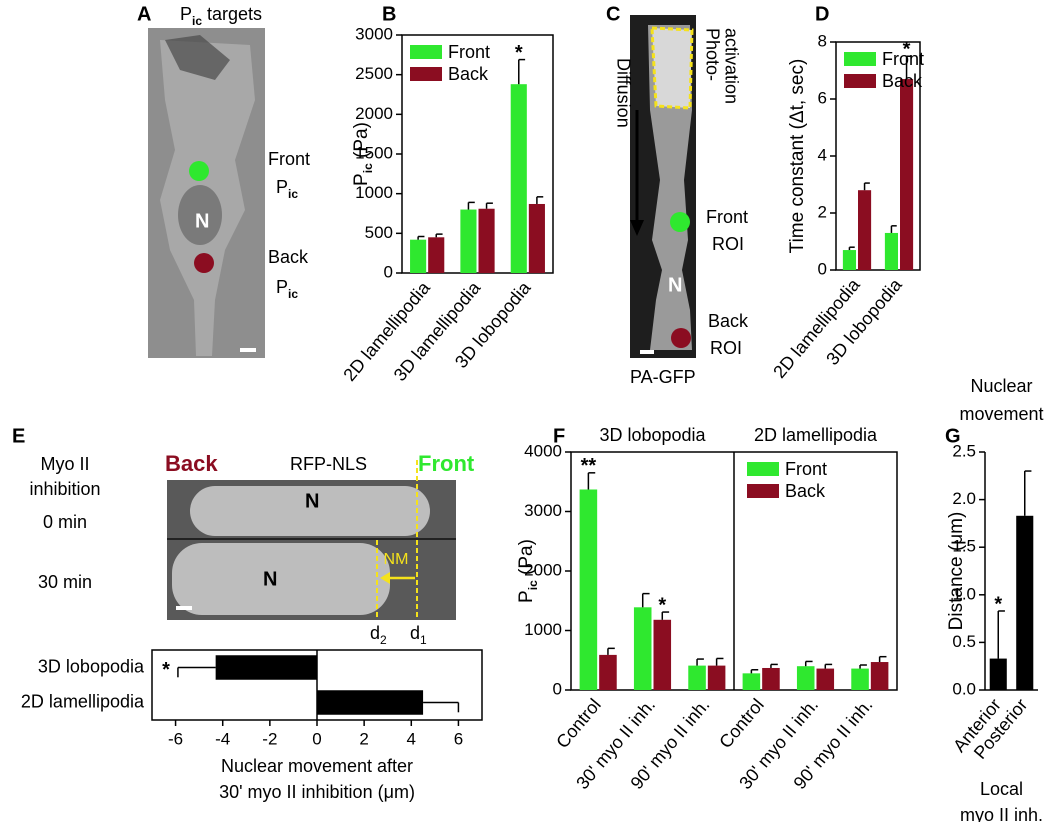 The image size is (1050, 822). Describe the element at coordinates (816, 435) in the screenshot. I see `group-label: 2D lamellipodia` at that location.